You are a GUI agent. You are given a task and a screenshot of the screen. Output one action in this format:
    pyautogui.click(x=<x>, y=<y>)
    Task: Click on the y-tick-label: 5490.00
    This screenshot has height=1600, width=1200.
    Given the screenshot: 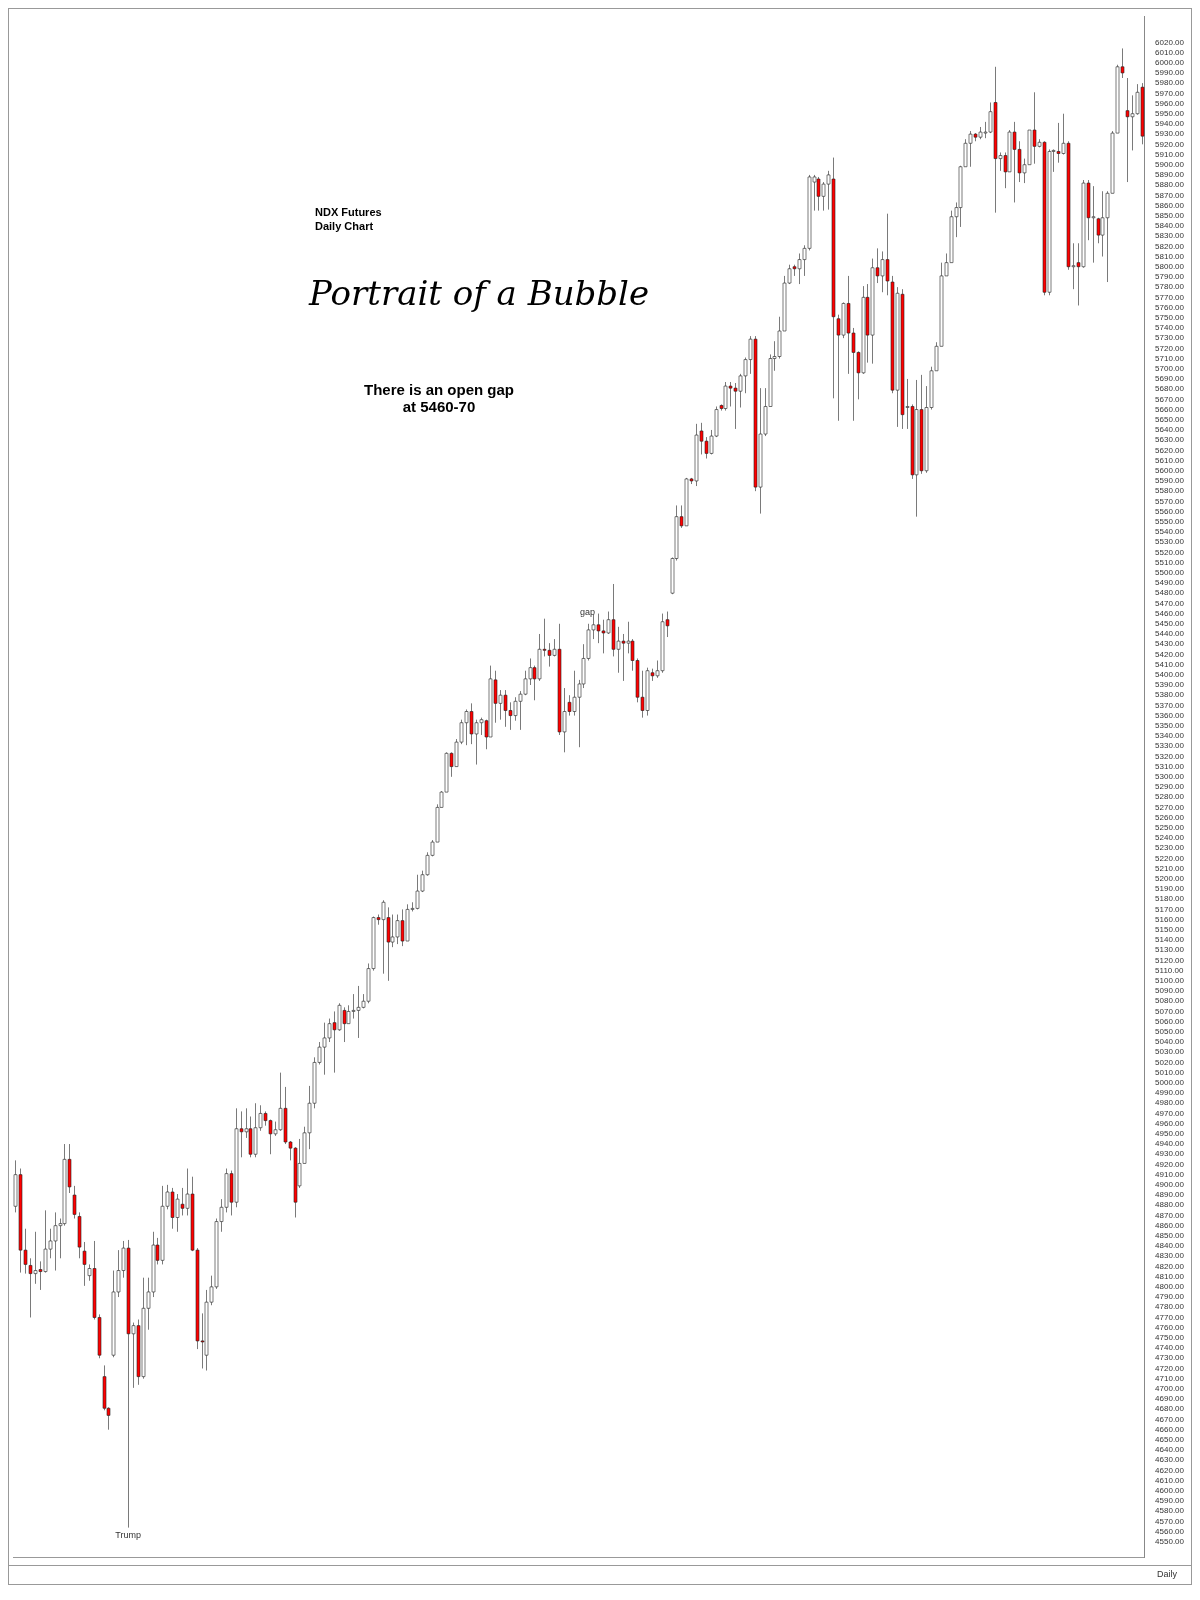 What is the action you would take?
    pyautogui.click(x=1170, y=583)
    